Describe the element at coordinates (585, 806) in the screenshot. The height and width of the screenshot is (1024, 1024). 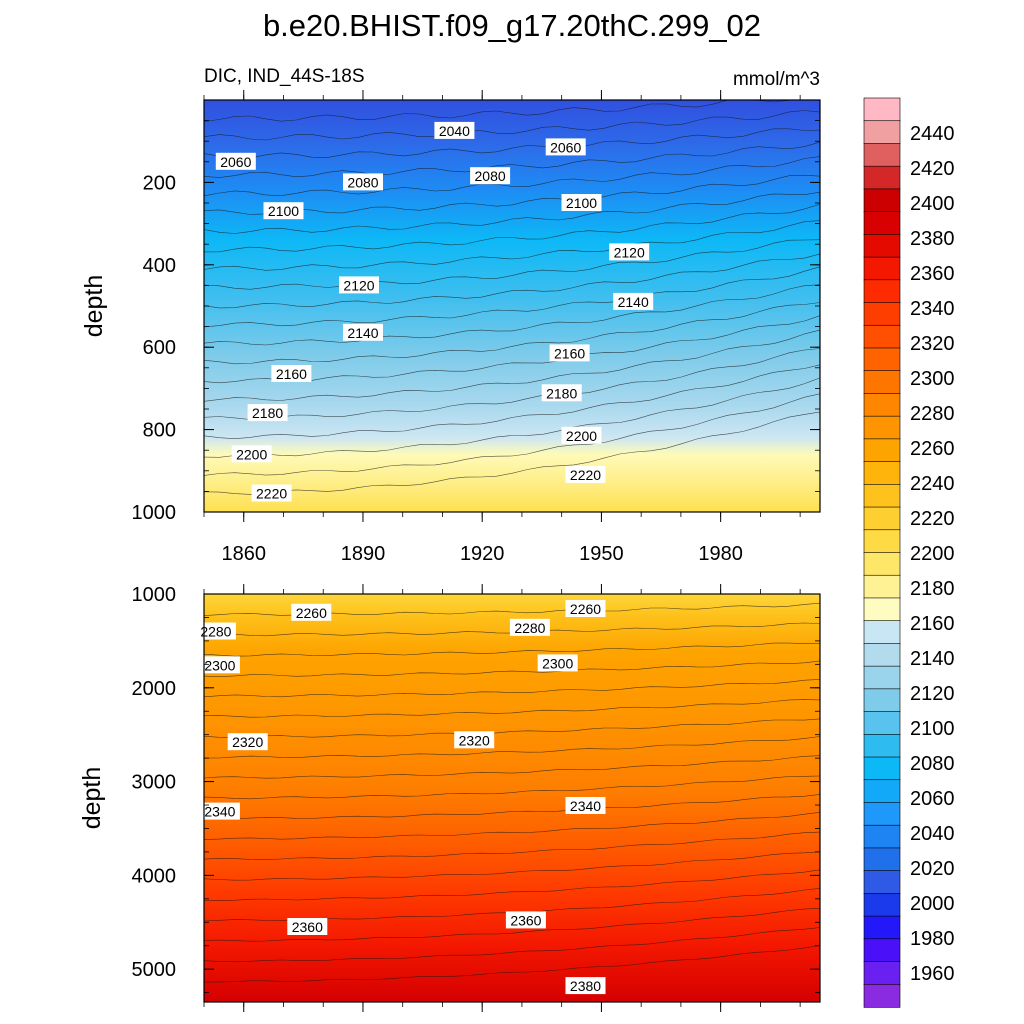
I see `contour-label-text: 2340` at that location.